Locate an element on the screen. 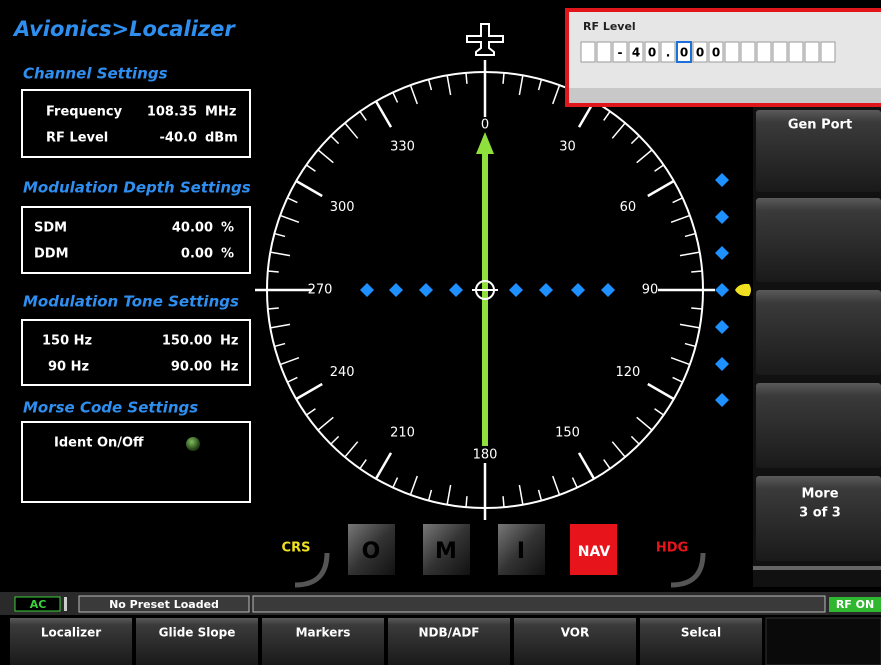 The image size is (881, 665). marker-m is located at coordinates (446, 549).